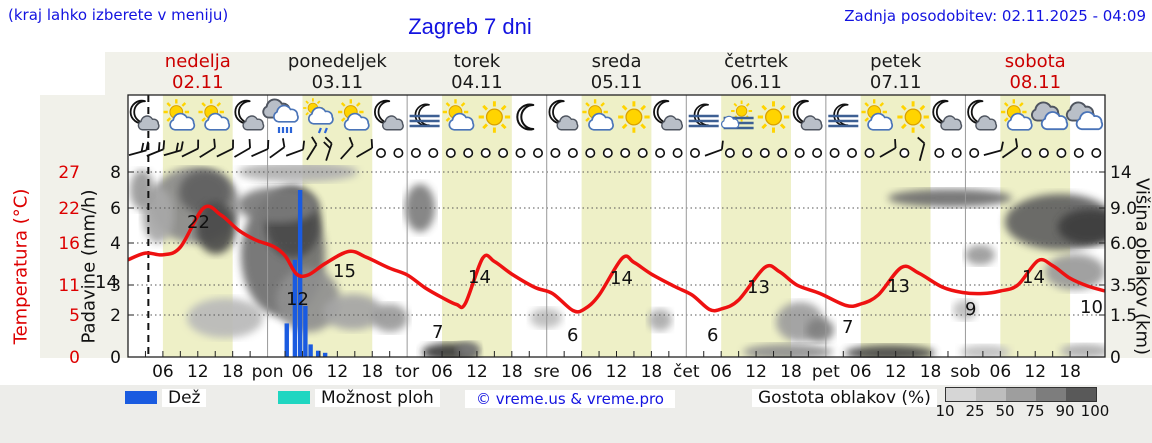  I want to click on page-title: Zagreb 7 dni, so click(470, 26).